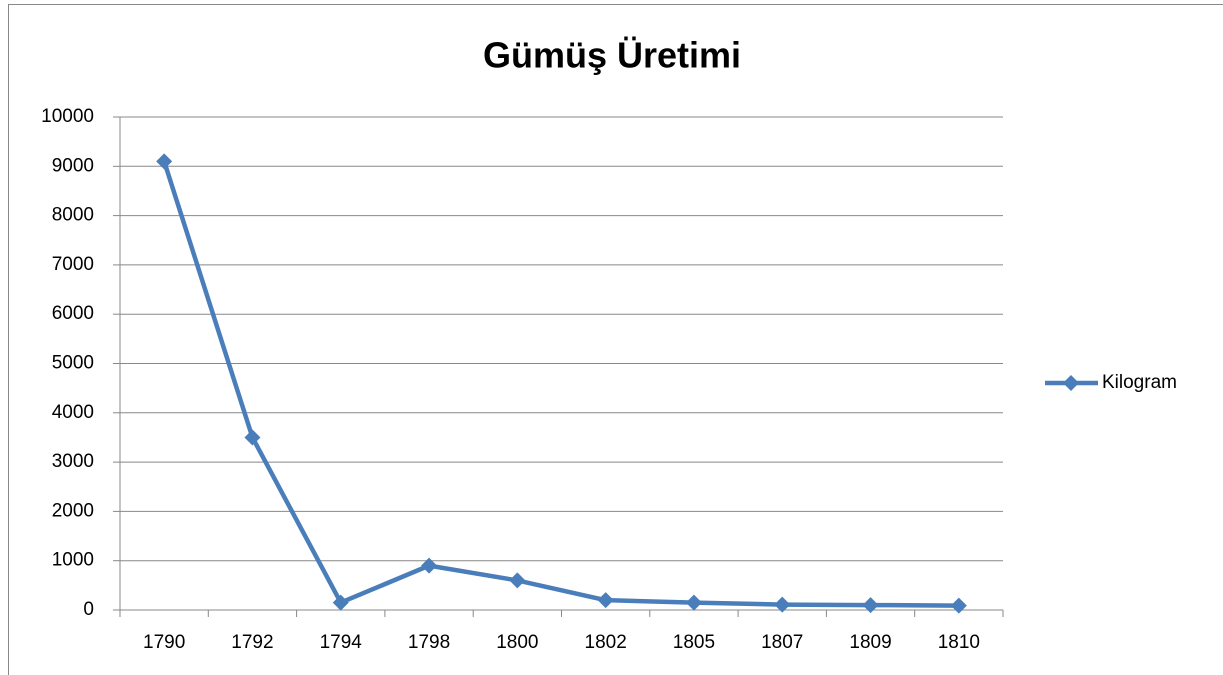 The width and height of the screenshot is (1223, 675). What do you see at coordinates (341, 642) in the screenshot?
I see `x-tick-label: 1794` at bounding box center [341, 642].